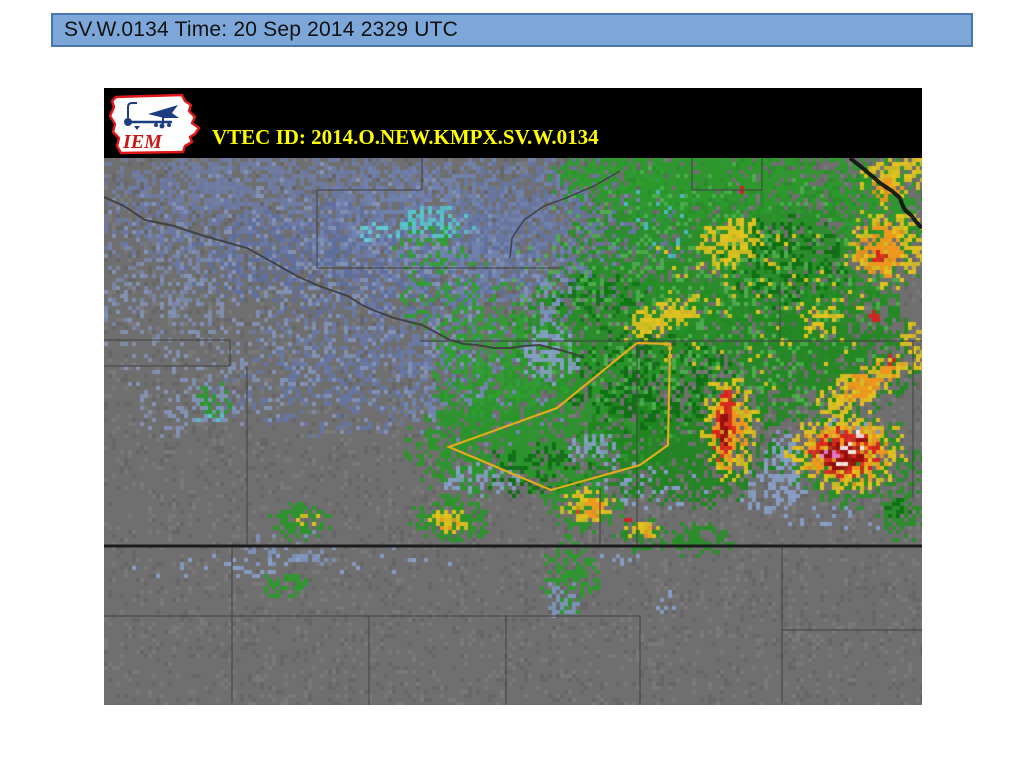 The height and width of the screenshot is (767, 1023). What do you see at coordinates (558, 416) in the screenshot?
I see `severe-warning-polygon` at bounding box center [558, 416].